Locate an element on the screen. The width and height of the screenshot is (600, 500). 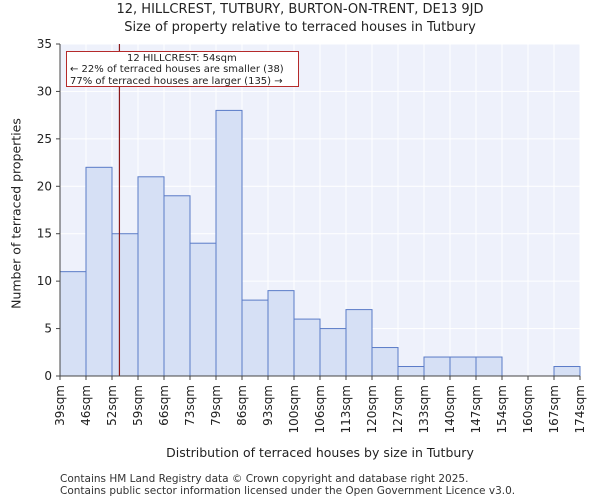
x-tick-label: 59sqm is located at coordinates (138, 405).